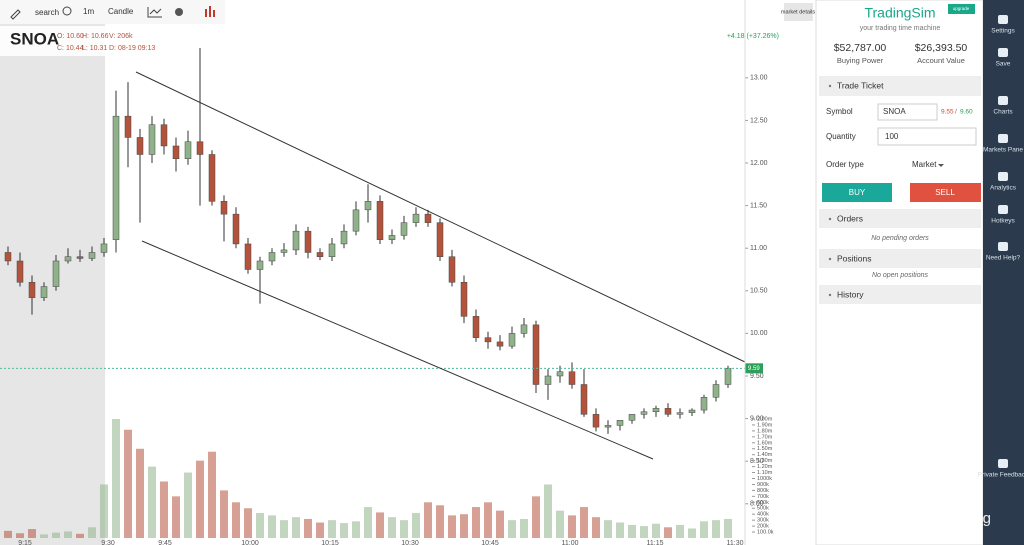  I want to click on legend-bg, so click(80, 41).